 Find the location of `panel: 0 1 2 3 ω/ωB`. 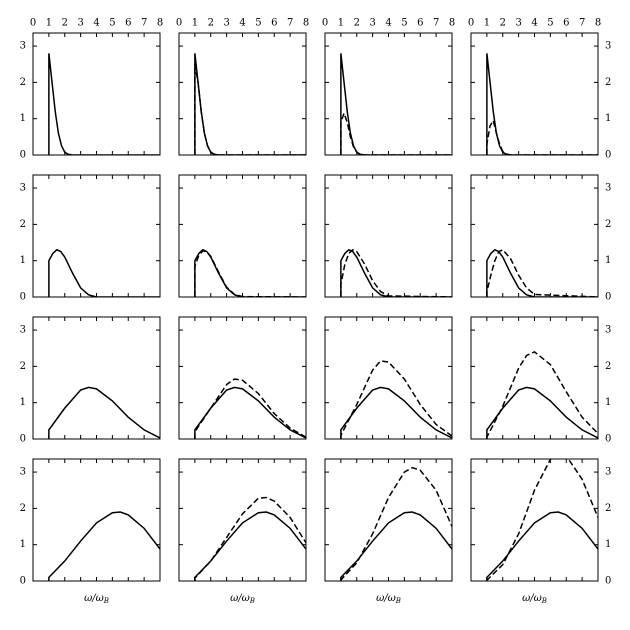

panel: 0 1 2 3 ω/ωB is located at coordinates (90, 532).